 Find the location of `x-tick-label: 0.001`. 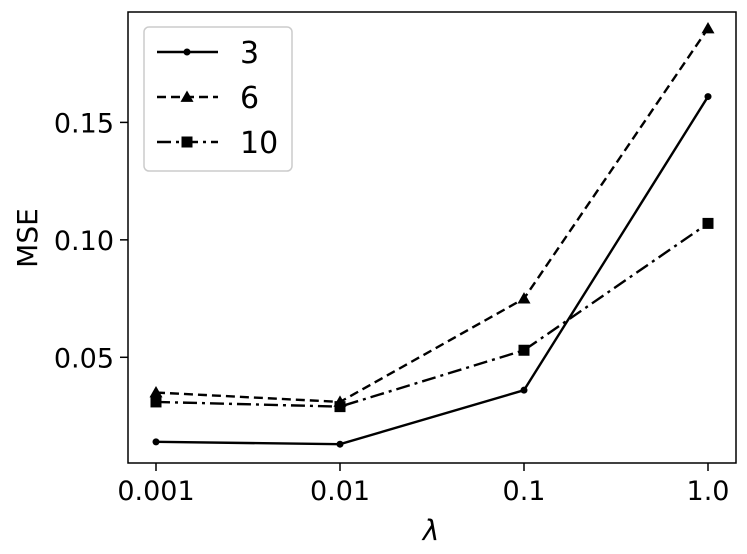

x-tick-label: 0.001 is located at coordinates (155, 491).